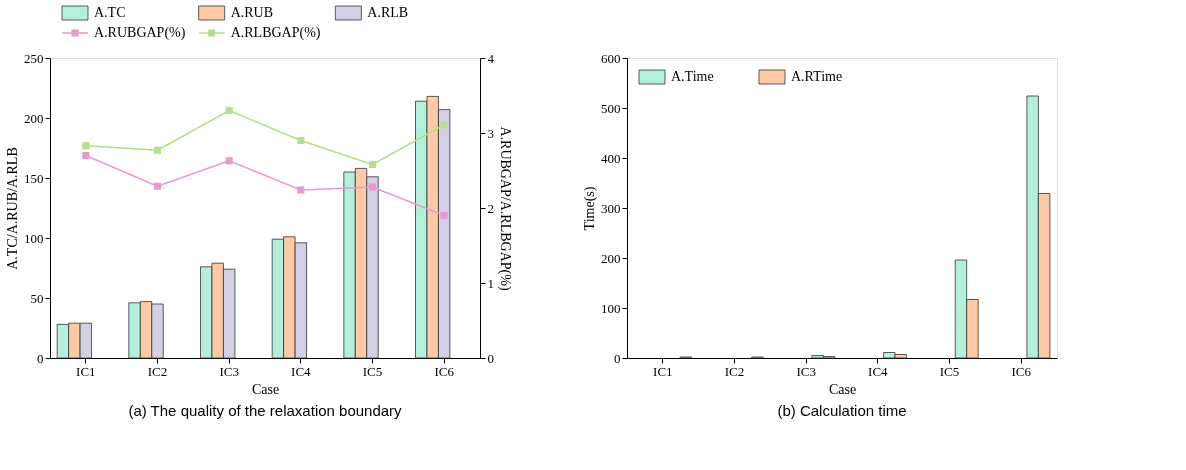 The height and width of the screenshot is (470, 1186). Describe the element at coordinates (140, 33) in the screenshot. I see `legend-label: A.RUBGAP(%)` at that location.